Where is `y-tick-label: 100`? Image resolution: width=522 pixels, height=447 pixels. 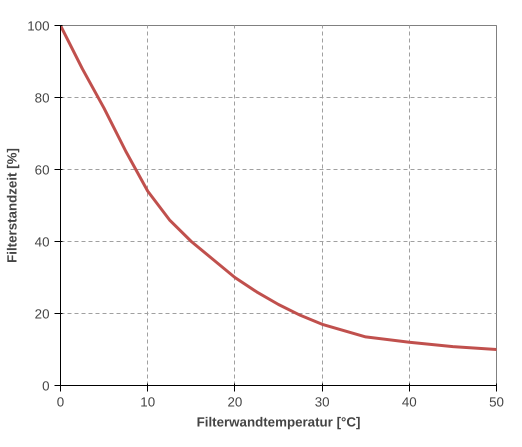 y-tick-label: 100 is located at coordinates (38, 26).